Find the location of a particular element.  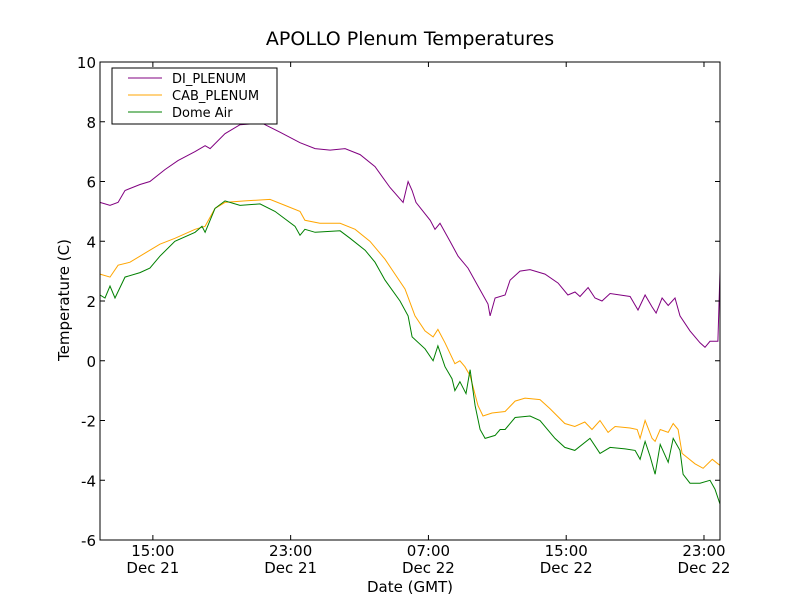

legend-box is located at coordinates (194, 96).